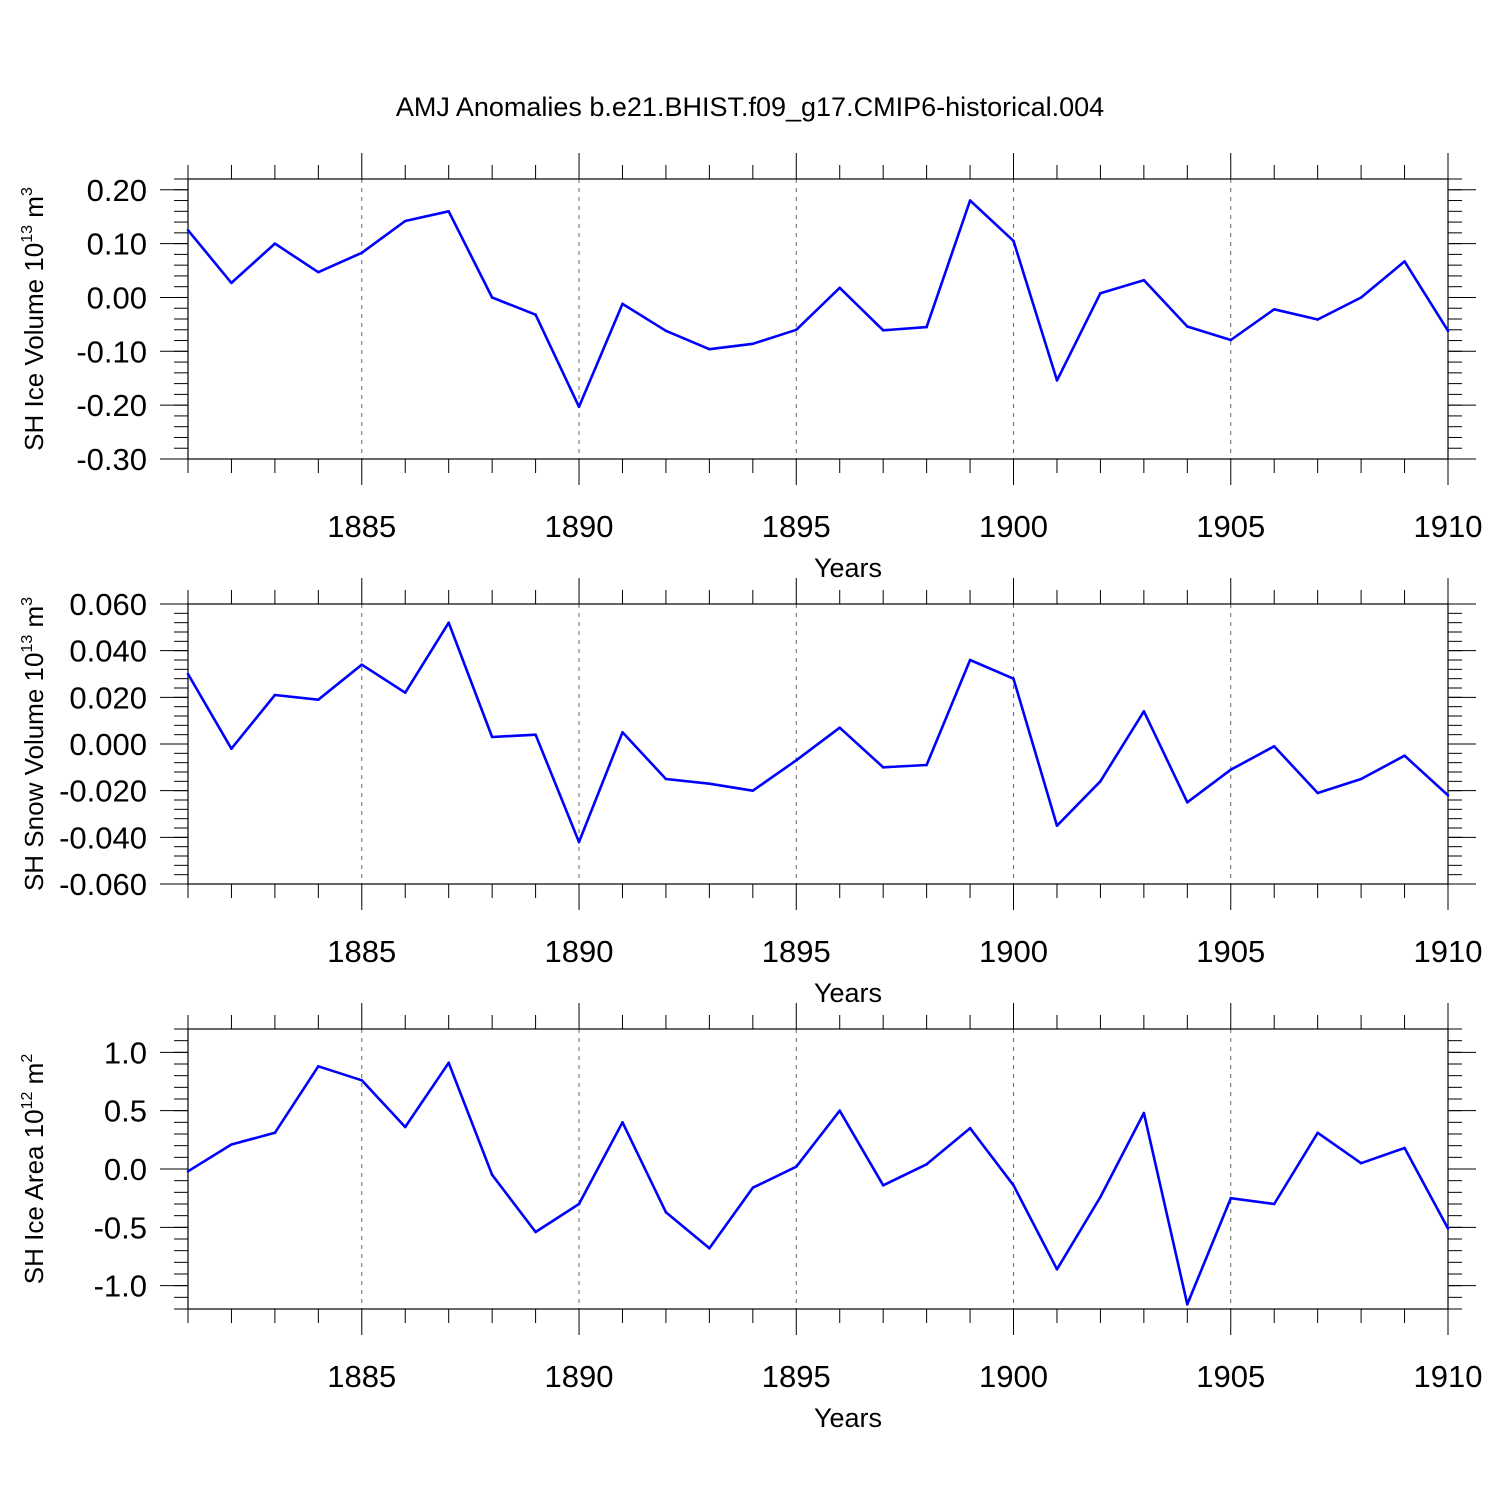 The width and height of the screenshot is (1500, 1500). Describe the element at coordinates (108, 651) in the screenshot. I see `y-tick-label: 0.040` at that location.